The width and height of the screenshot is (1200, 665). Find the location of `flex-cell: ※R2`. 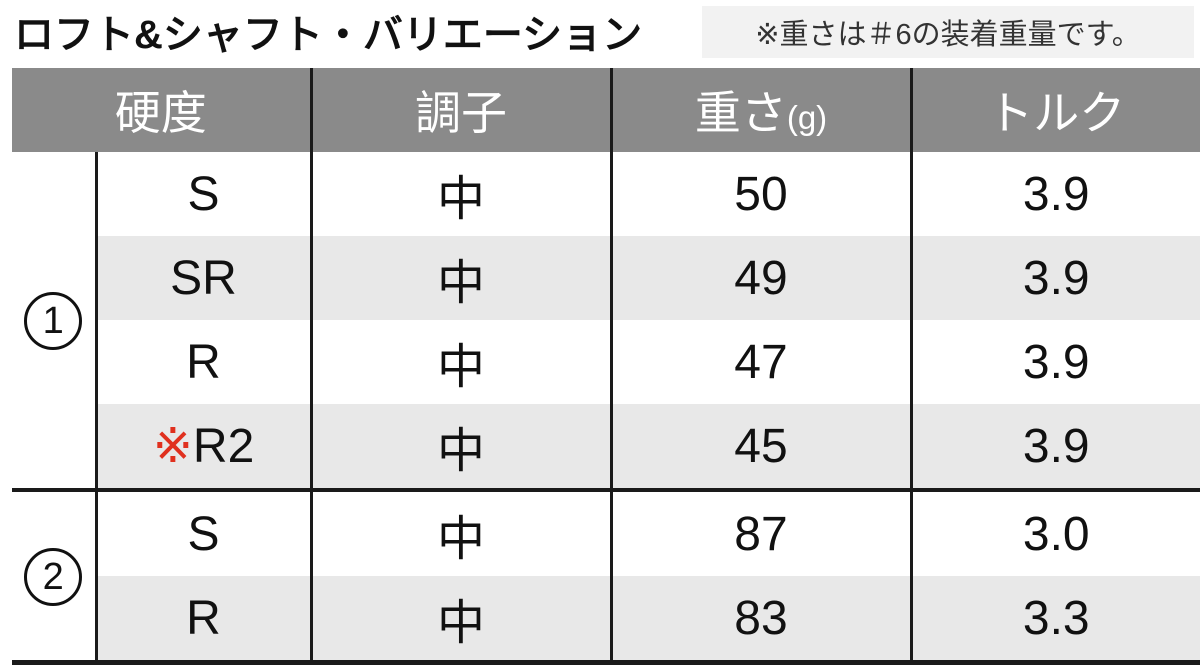

flex-cell: ※R2 is located at coordinates (203, 447).